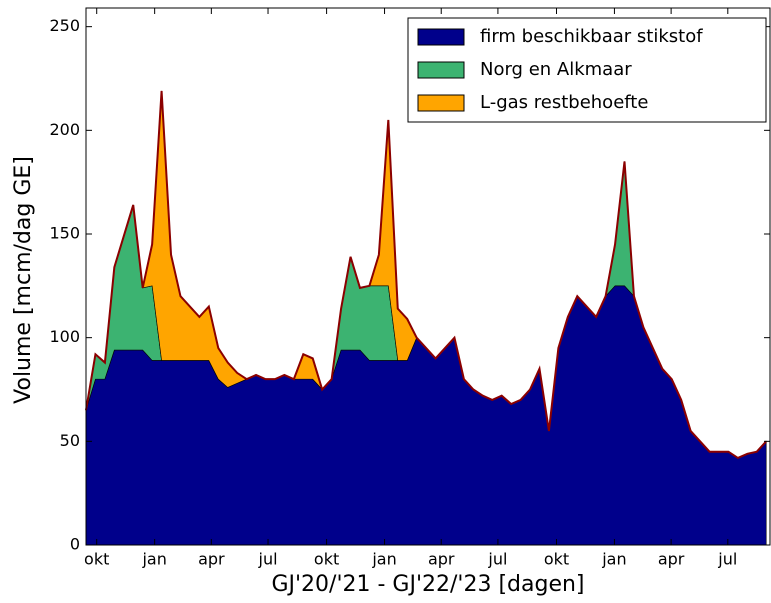 The image size is (771, 603). I want to click on legend-label: L-gas restbehoefte, so click(564, 102).